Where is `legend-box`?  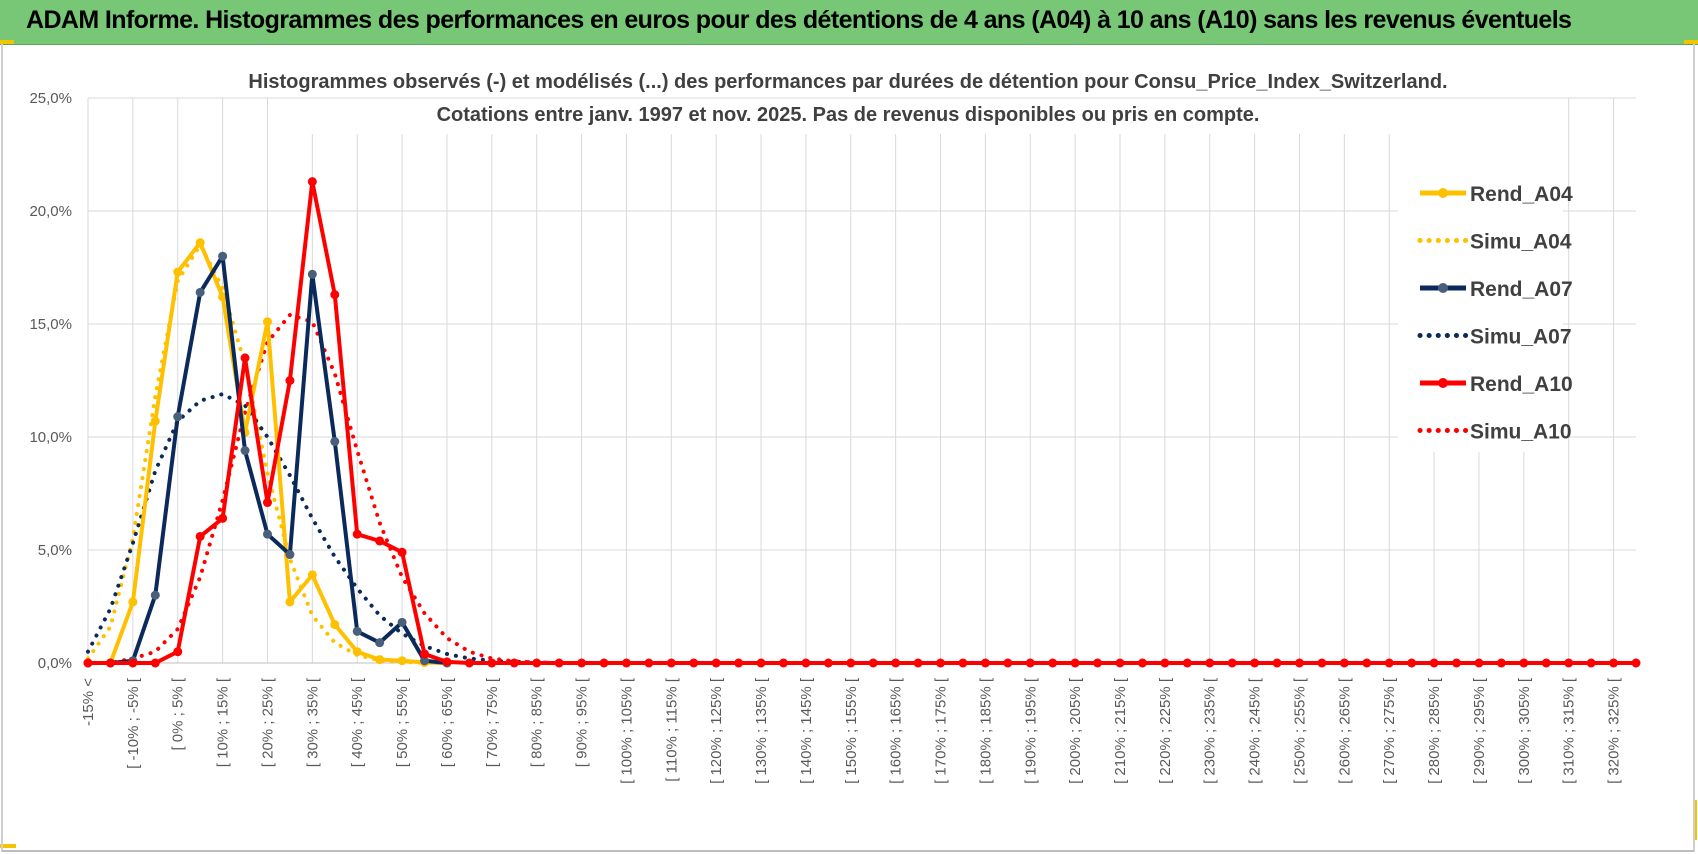
legend-box is located at coordinates (1480, 309).